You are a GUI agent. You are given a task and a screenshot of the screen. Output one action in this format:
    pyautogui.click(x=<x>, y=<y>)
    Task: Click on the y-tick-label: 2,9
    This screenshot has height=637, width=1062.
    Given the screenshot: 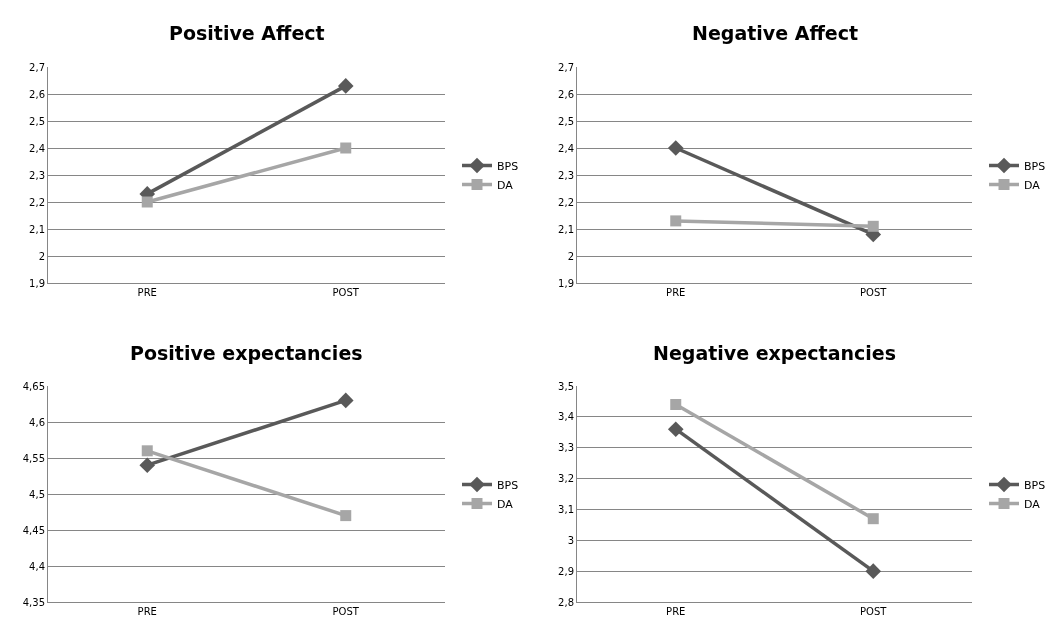 What is the action you would take?
    pyautogui.click(x=566, y=571)
    